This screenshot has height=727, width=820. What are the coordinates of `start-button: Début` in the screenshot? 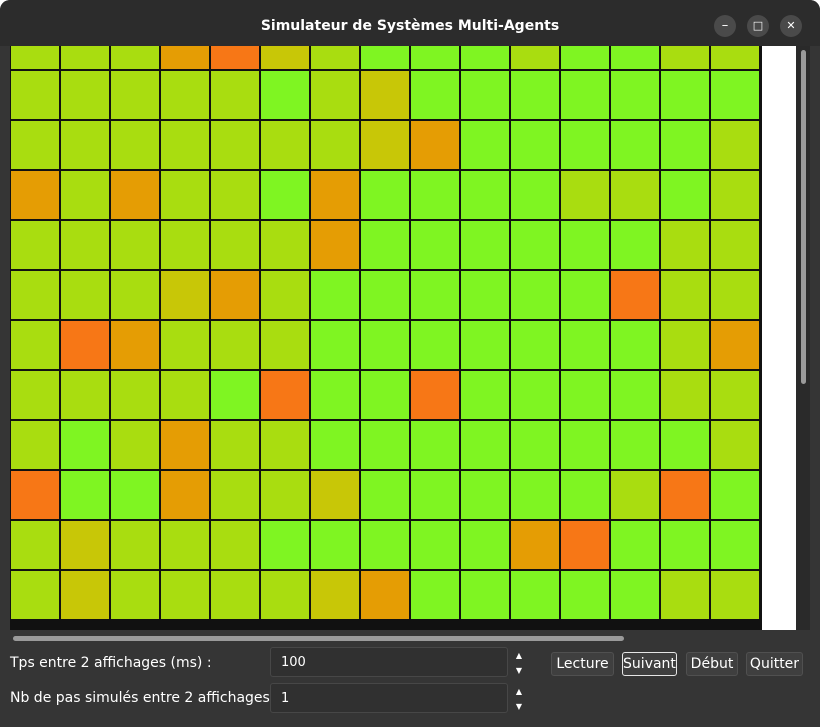 It's located at (712, 664).